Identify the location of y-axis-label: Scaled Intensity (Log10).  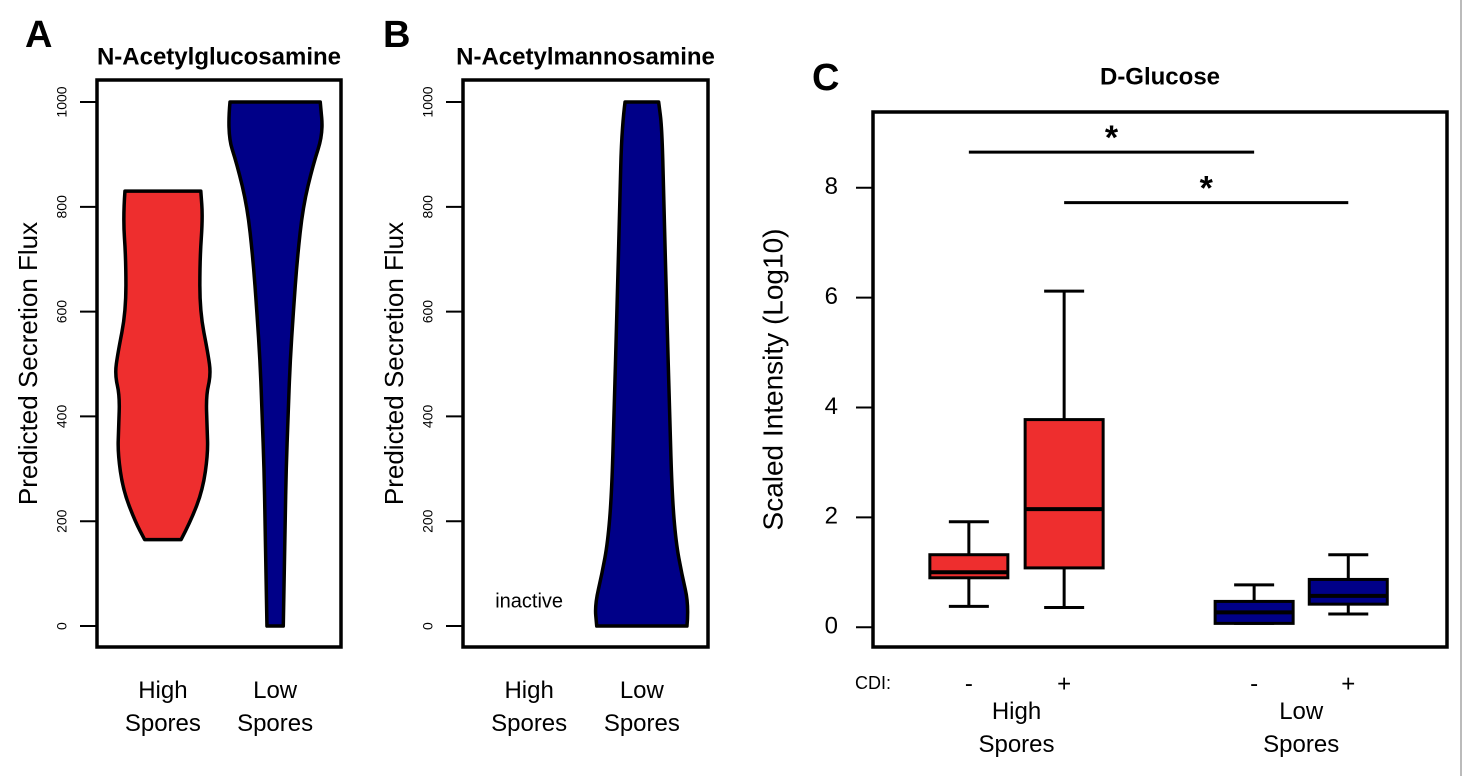
(772, 380).